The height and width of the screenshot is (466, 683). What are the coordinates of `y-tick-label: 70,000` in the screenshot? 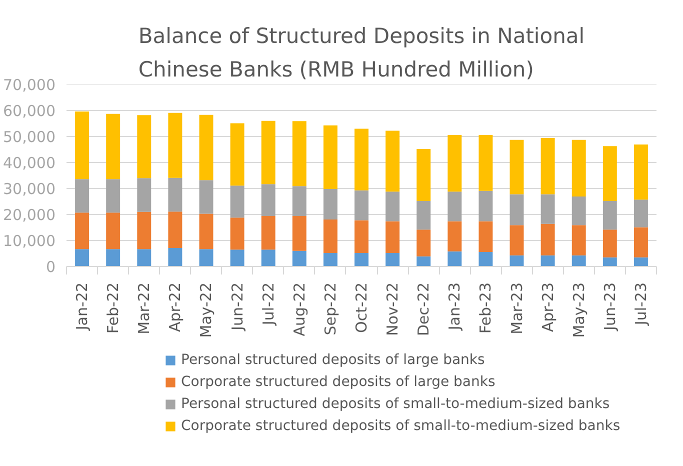 It's located at (29, 85).